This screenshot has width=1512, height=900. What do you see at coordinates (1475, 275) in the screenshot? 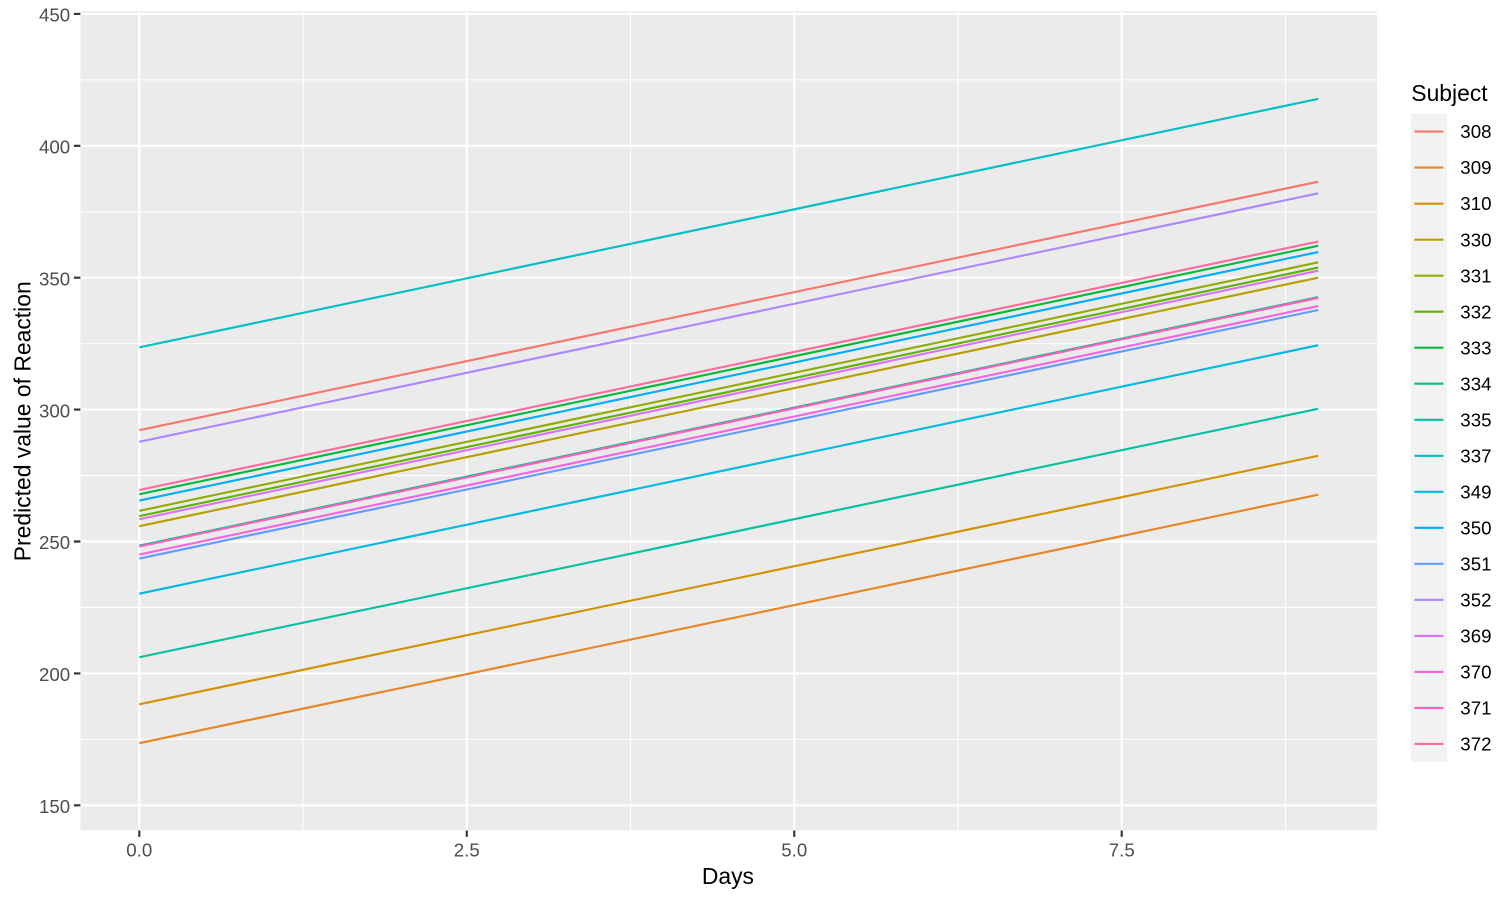
I see `svg-text: 331` at bounding box center [1475, 275].